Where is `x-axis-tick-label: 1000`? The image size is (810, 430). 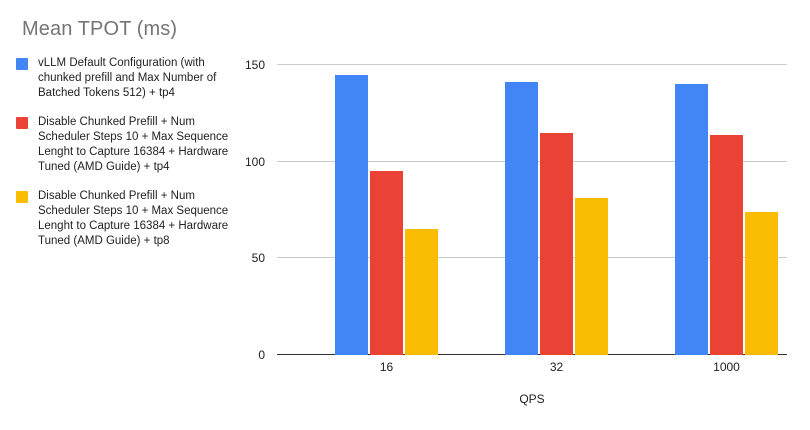
x-axis-tick-label: 1000 is located at coordinates (726, 367).